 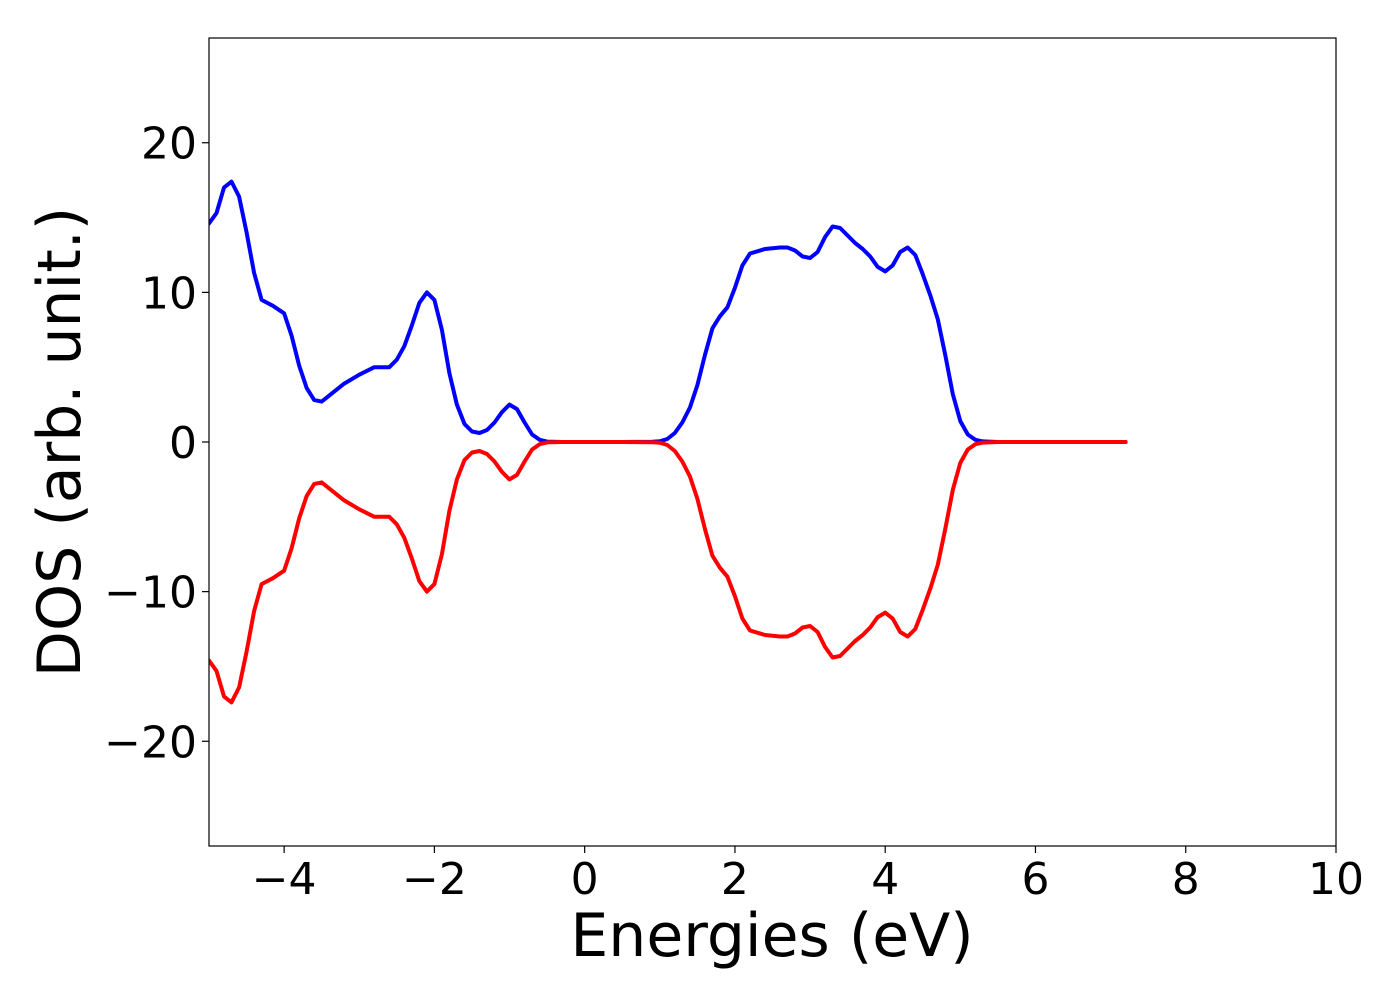 I want to click on y-tick-label: 0, so click(x=183, y=443).